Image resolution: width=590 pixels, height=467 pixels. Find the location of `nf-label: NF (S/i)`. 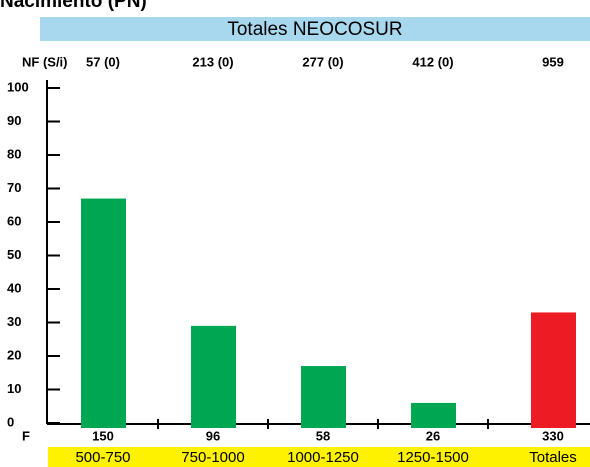

nf-label: NF (S/i) is located at coordinates (45, 61).